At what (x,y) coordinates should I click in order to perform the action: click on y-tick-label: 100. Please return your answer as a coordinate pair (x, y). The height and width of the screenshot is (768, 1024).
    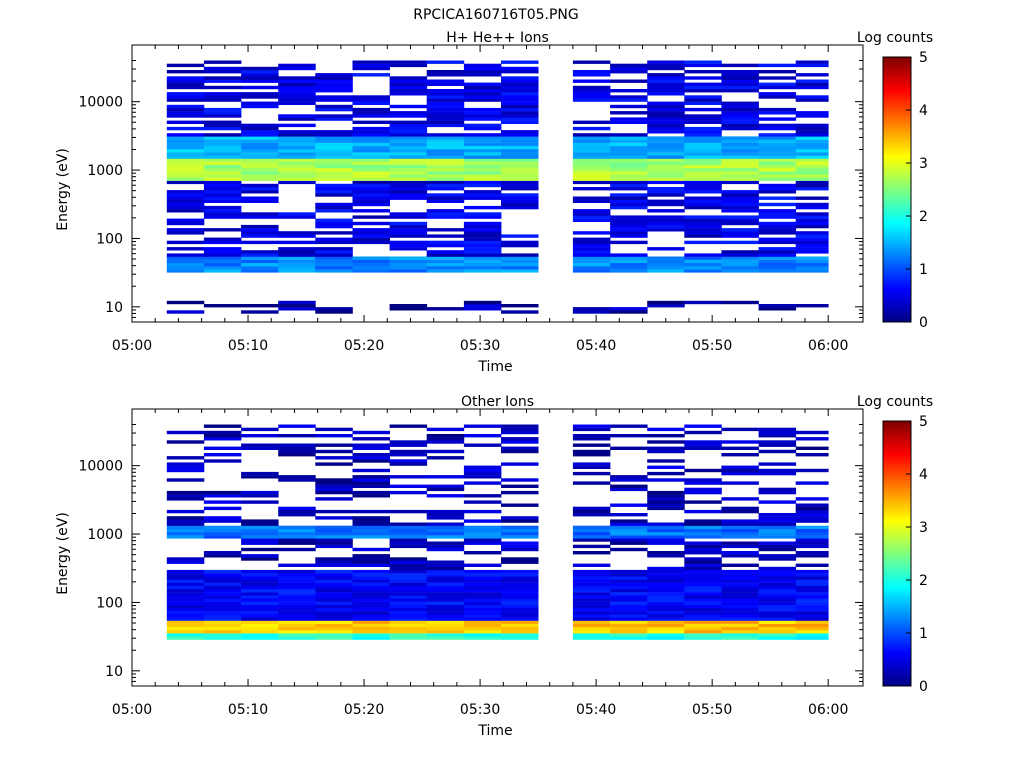
    Looking at the image, I should click on (109, 239).